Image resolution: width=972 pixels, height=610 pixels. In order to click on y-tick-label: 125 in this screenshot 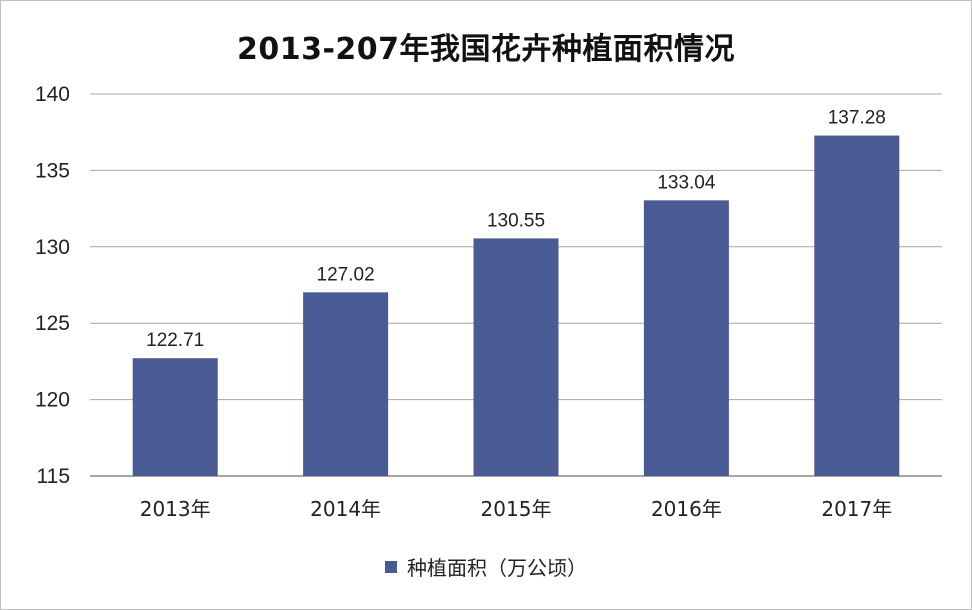, I will do `click(52, 323)`.